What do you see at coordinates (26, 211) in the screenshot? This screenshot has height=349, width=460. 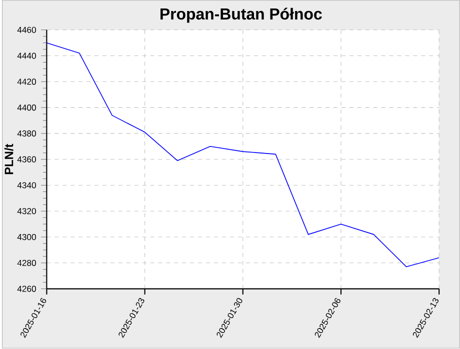 I see `y-tick-label: 4320` at bounding box center [26, 211].